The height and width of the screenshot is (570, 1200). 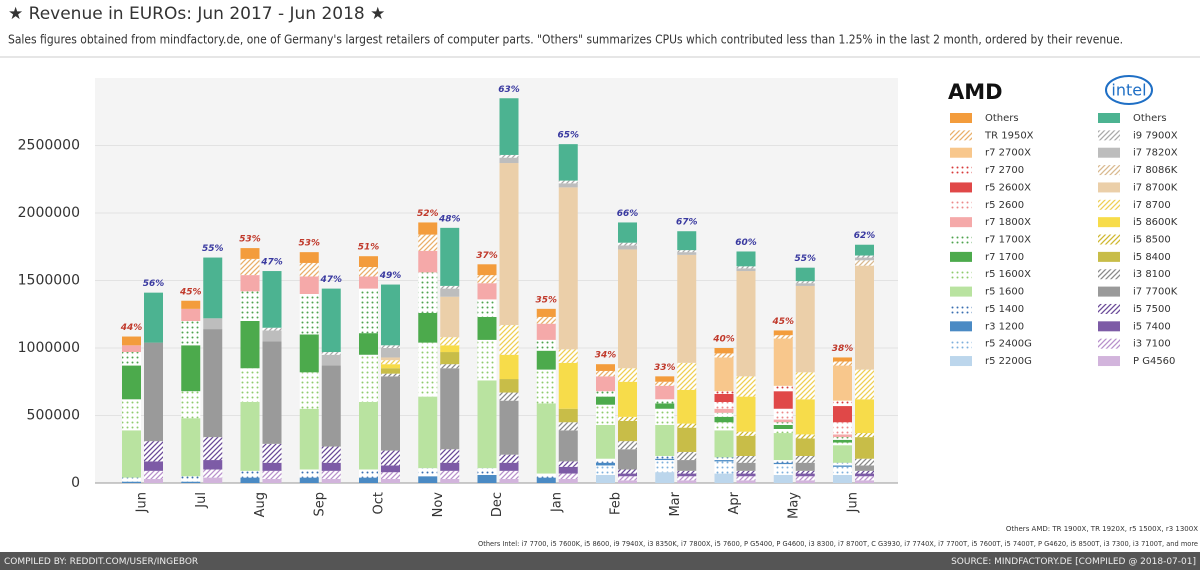 What do you see at coordinates (509, 90) in the screenshot?
I see `share-label: 63%` at bounding box center [509, 90].